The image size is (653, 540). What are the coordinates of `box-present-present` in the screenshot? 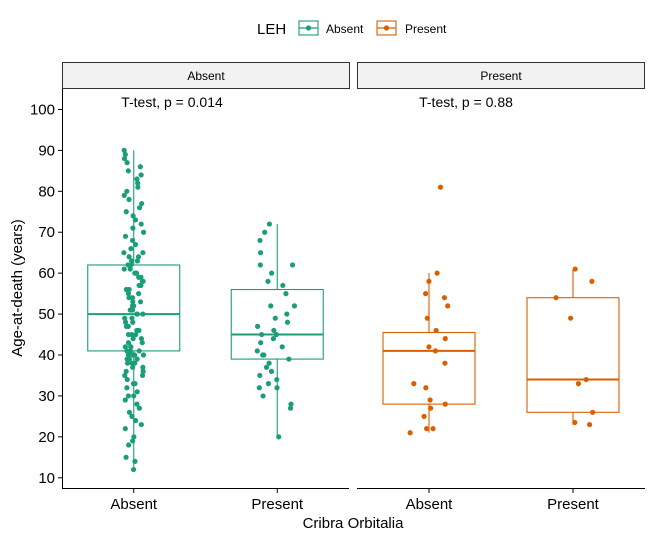 It's located at (573, 355).